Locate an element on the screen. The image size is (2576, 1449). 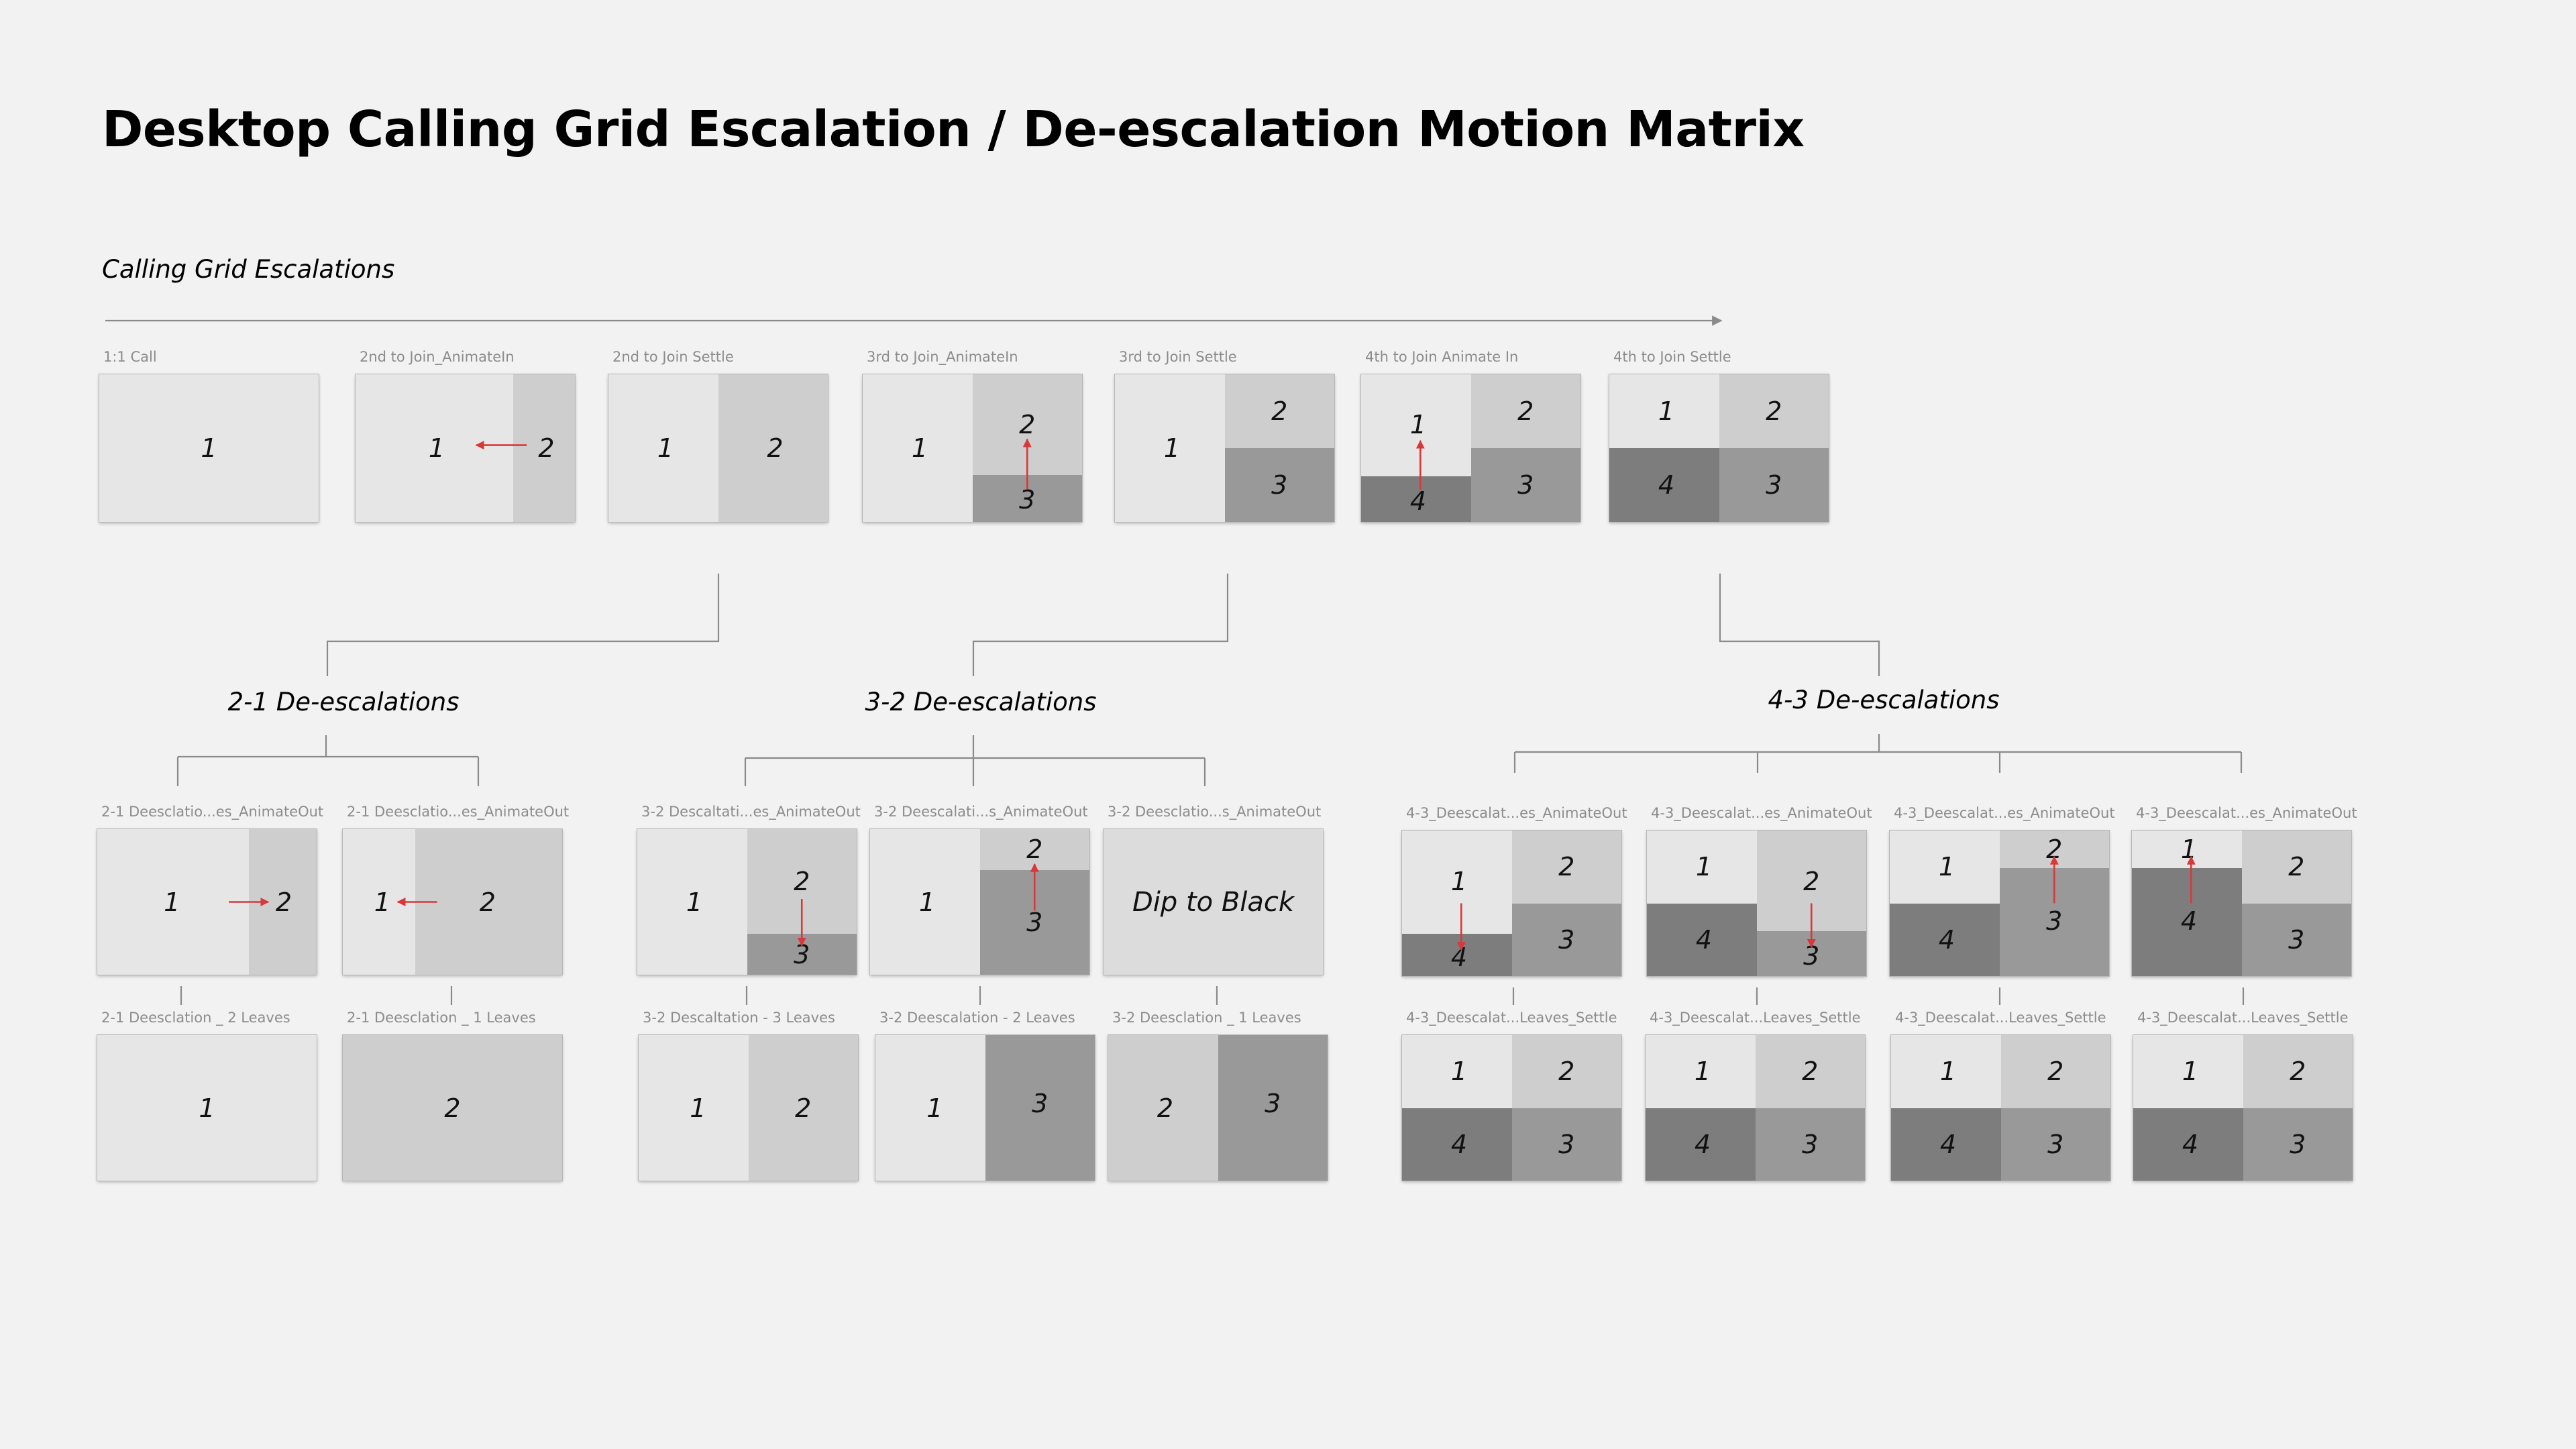
deescalation-43-heading: 4-3 De-escalations is located at coordinates (1884, 700).